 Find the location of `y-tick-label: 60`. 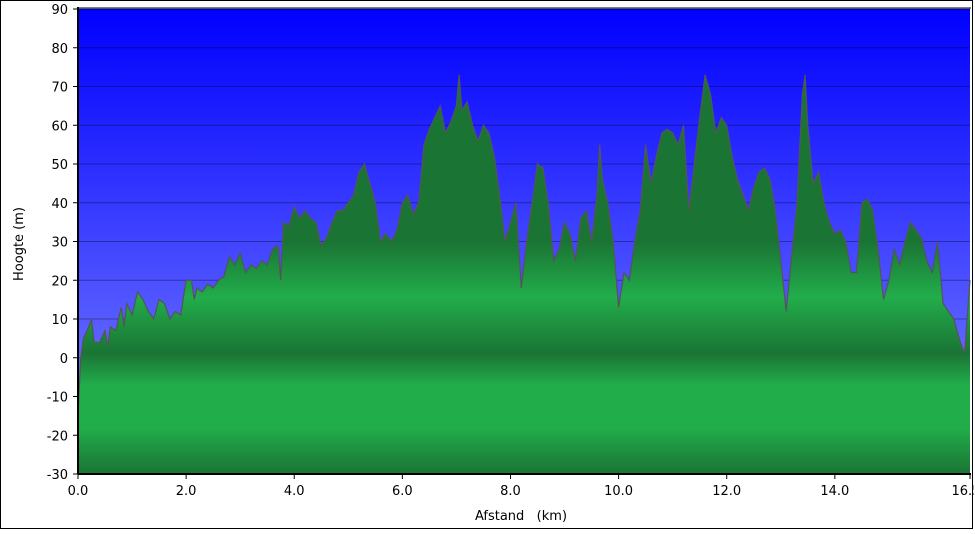

y-tick-label: 60 is located at coordinates (59, 126).